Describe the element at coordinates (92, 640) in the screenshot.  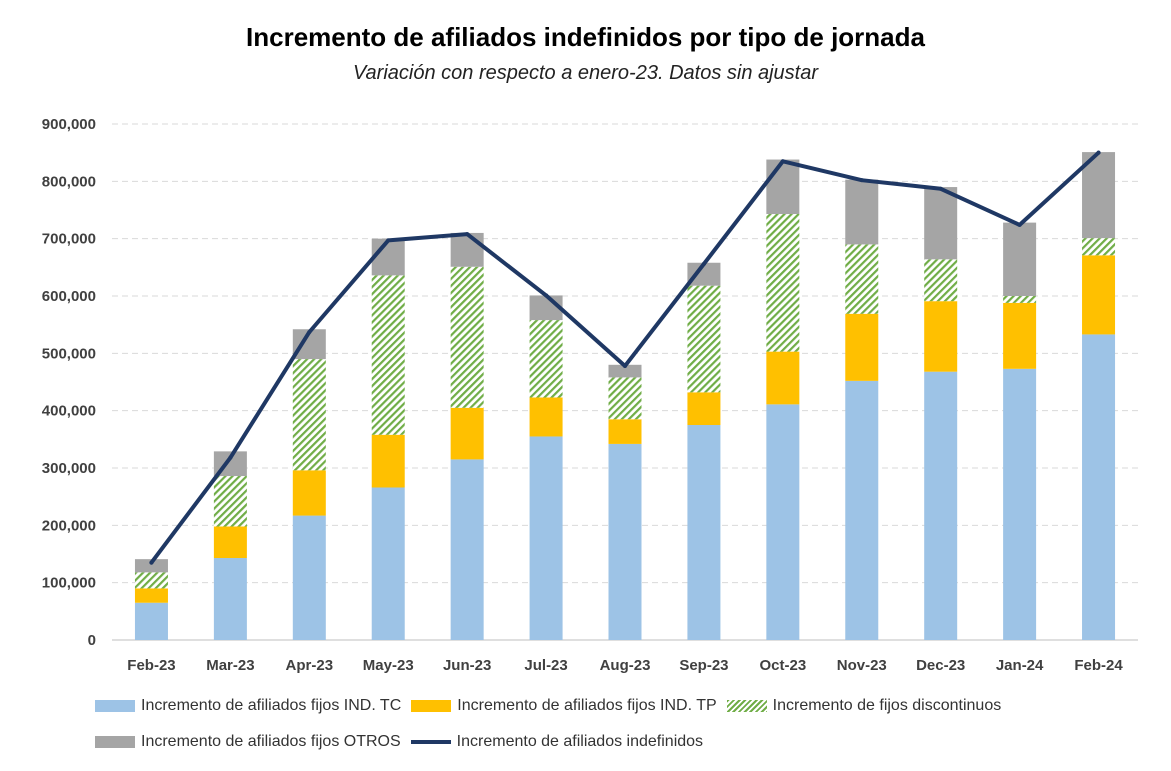
I see `y-tick-label: 0` at that location.